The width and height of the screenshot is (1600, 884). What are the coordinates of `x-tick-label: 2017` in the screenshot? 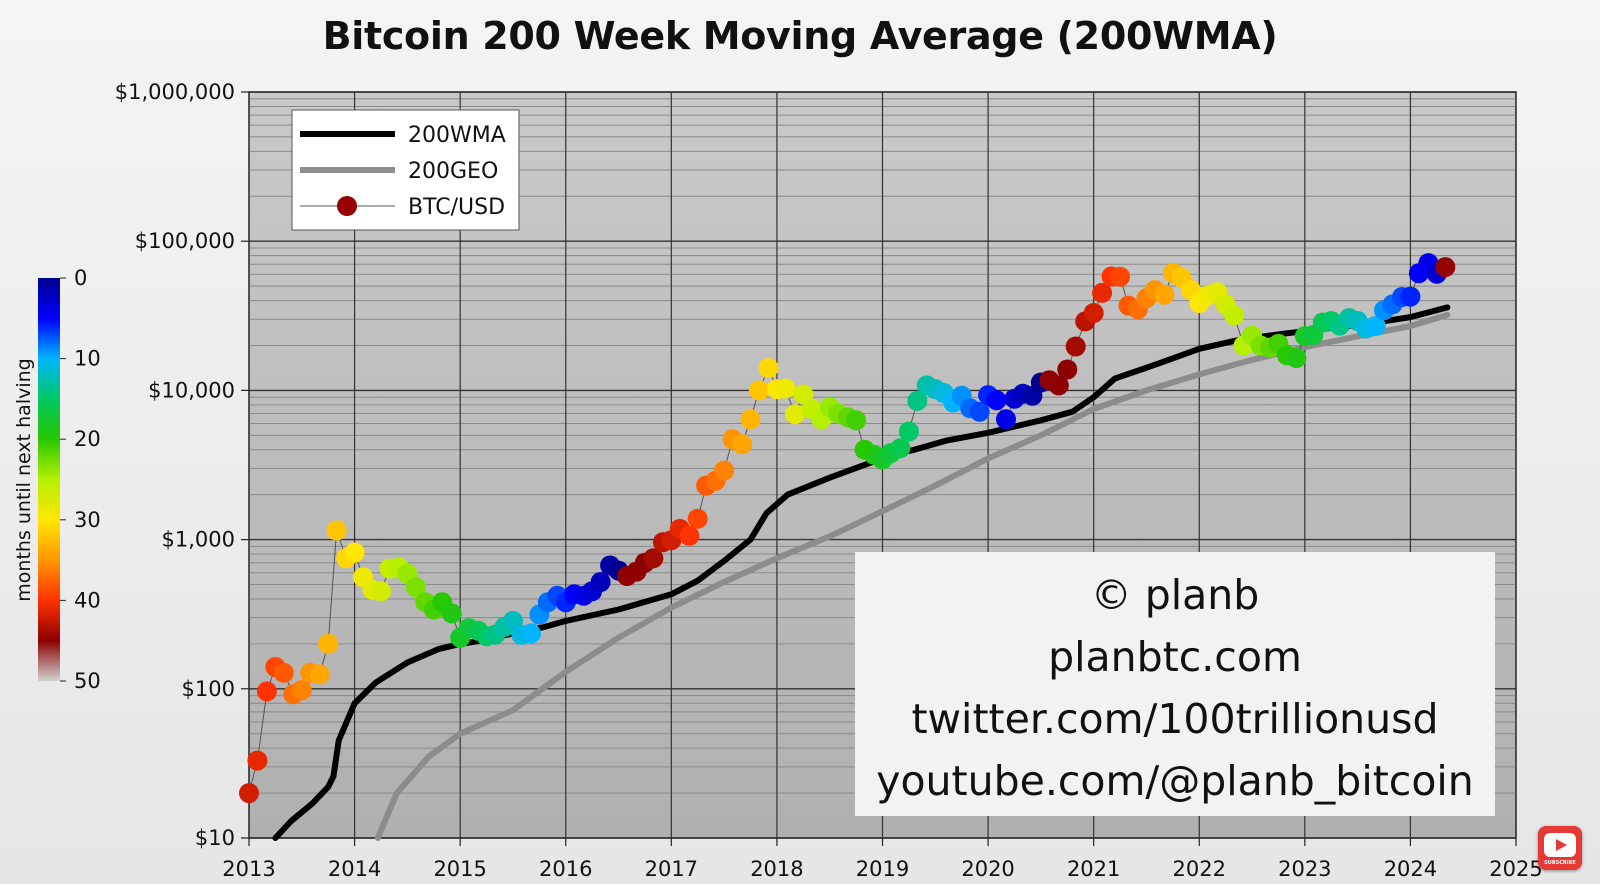 It's located at (671, 869).